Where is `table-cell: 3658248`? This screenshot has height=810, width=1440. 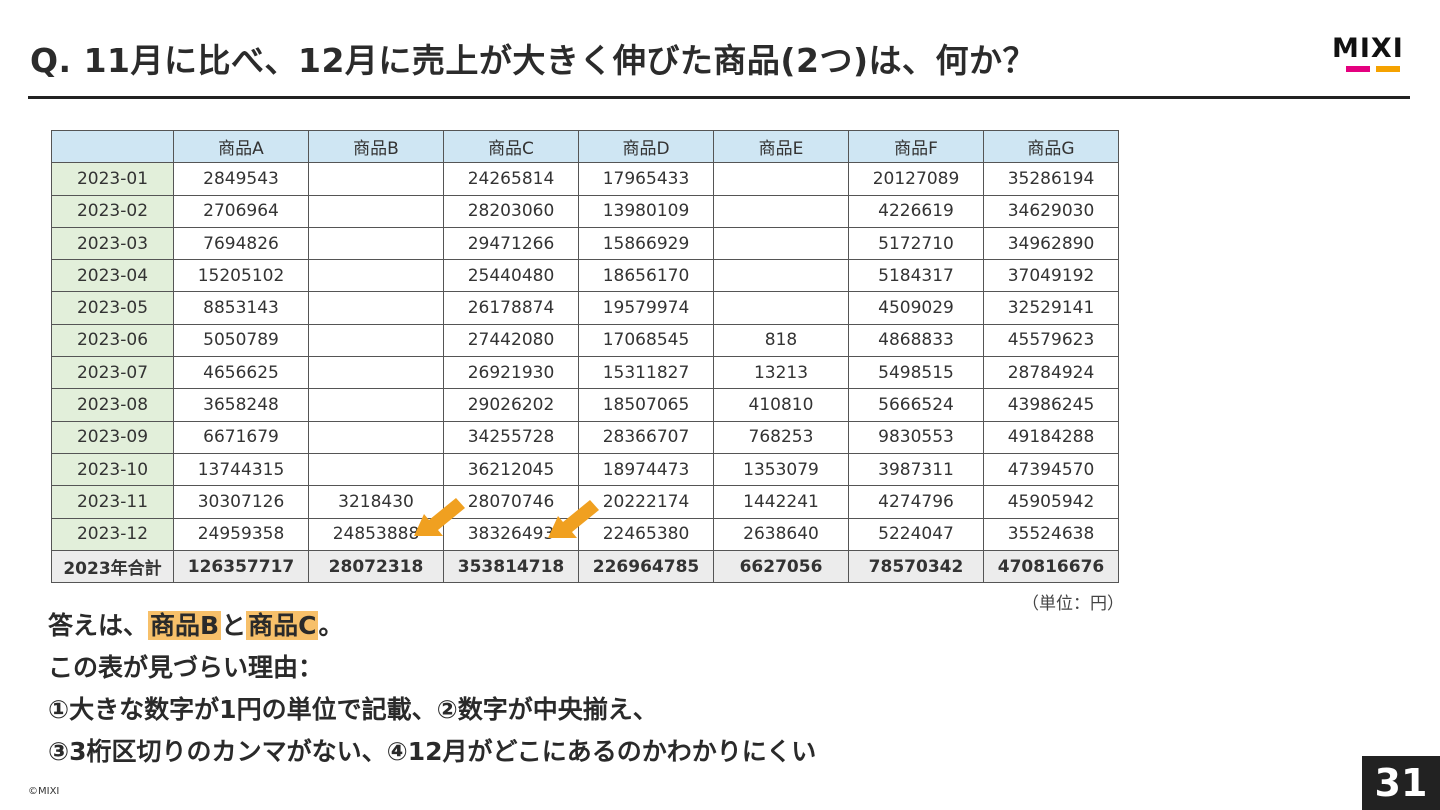 table-cell: 3658248 is located at coordinates (241, 405).